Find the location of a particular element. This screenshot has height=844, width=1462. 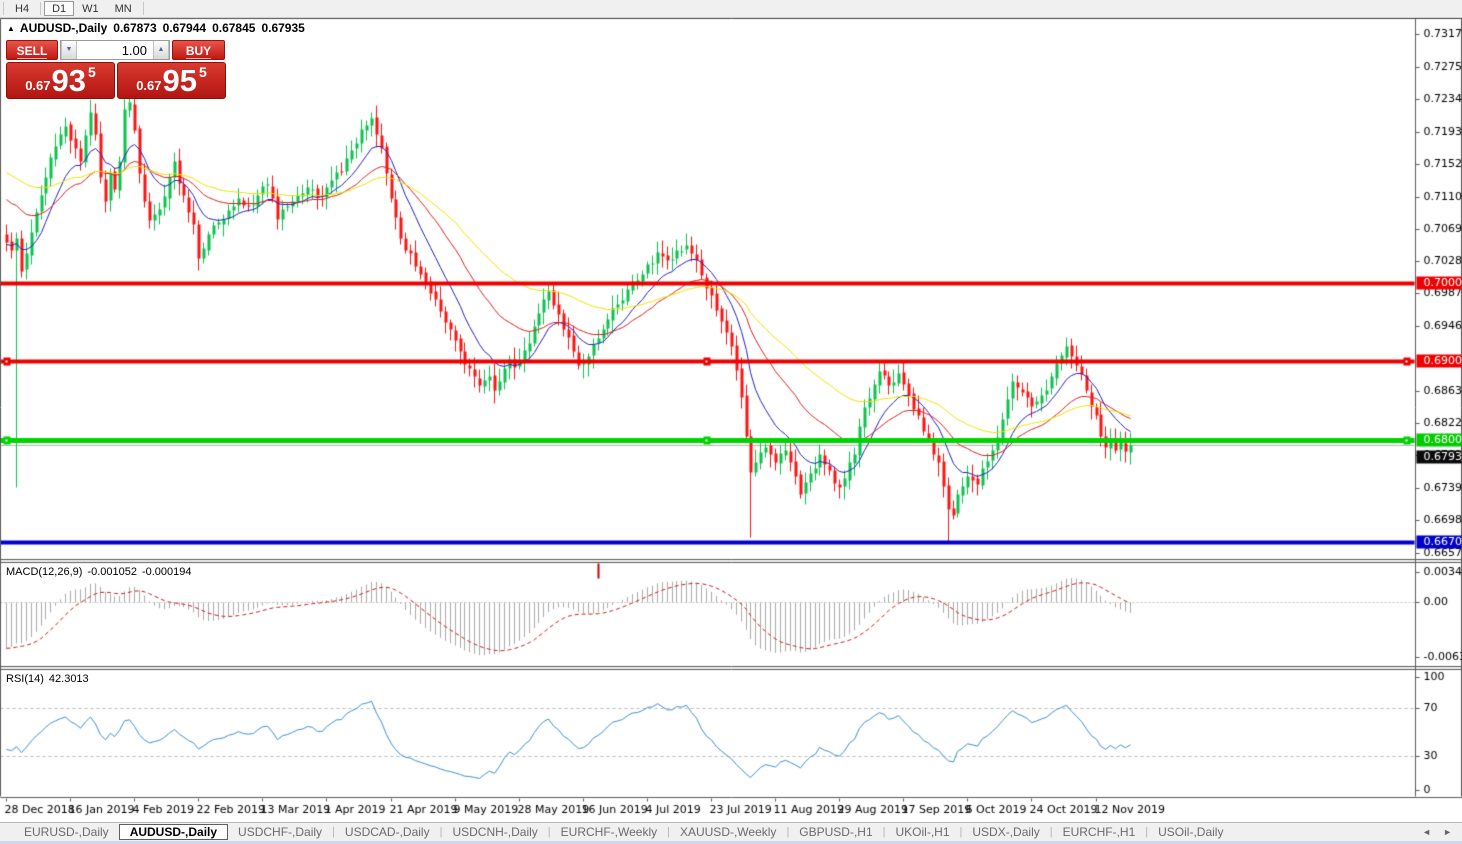

timeframe-button-mn: MN is located at coordinates (123, 8).